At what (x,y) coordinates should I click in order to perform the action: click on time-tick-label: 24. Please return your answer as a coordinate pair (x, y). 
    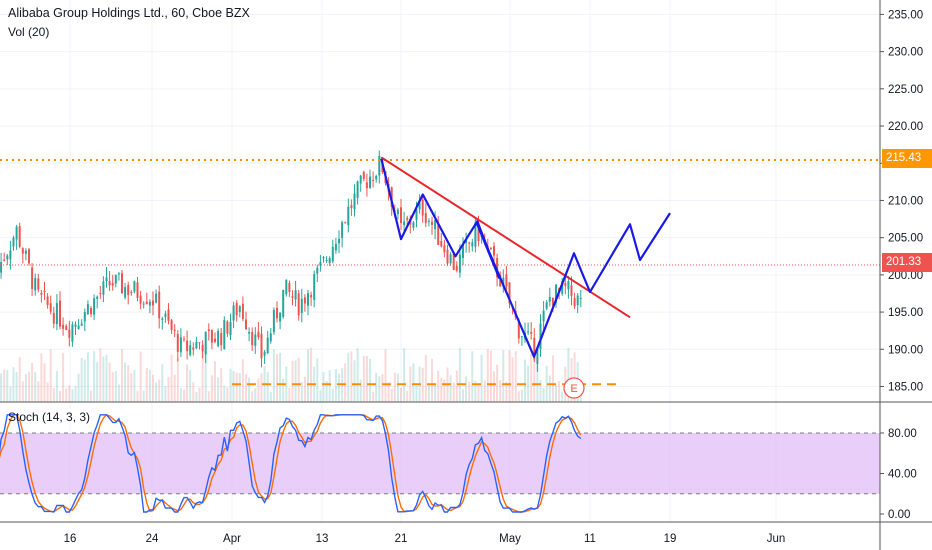
    Looking at the image, I should click on (152, 539).